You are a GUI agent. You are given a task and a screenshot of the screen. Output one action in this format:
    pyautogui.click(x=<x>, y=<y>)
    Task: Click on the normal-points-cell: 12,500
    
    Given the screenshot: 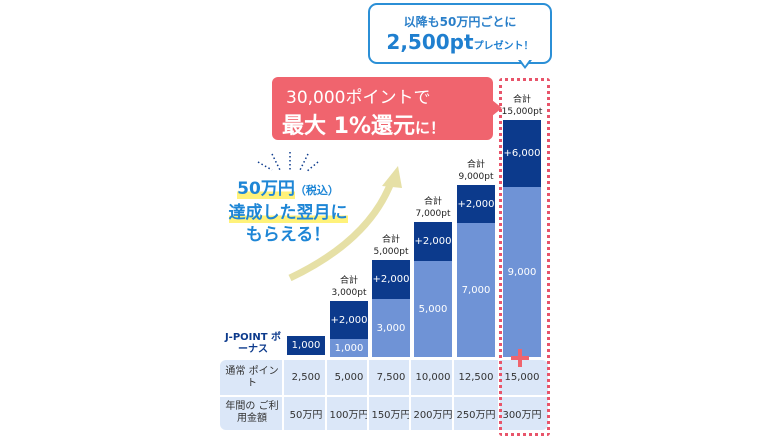 What is the action you would take?
    pyautogui.click(x=476, y=377)
    